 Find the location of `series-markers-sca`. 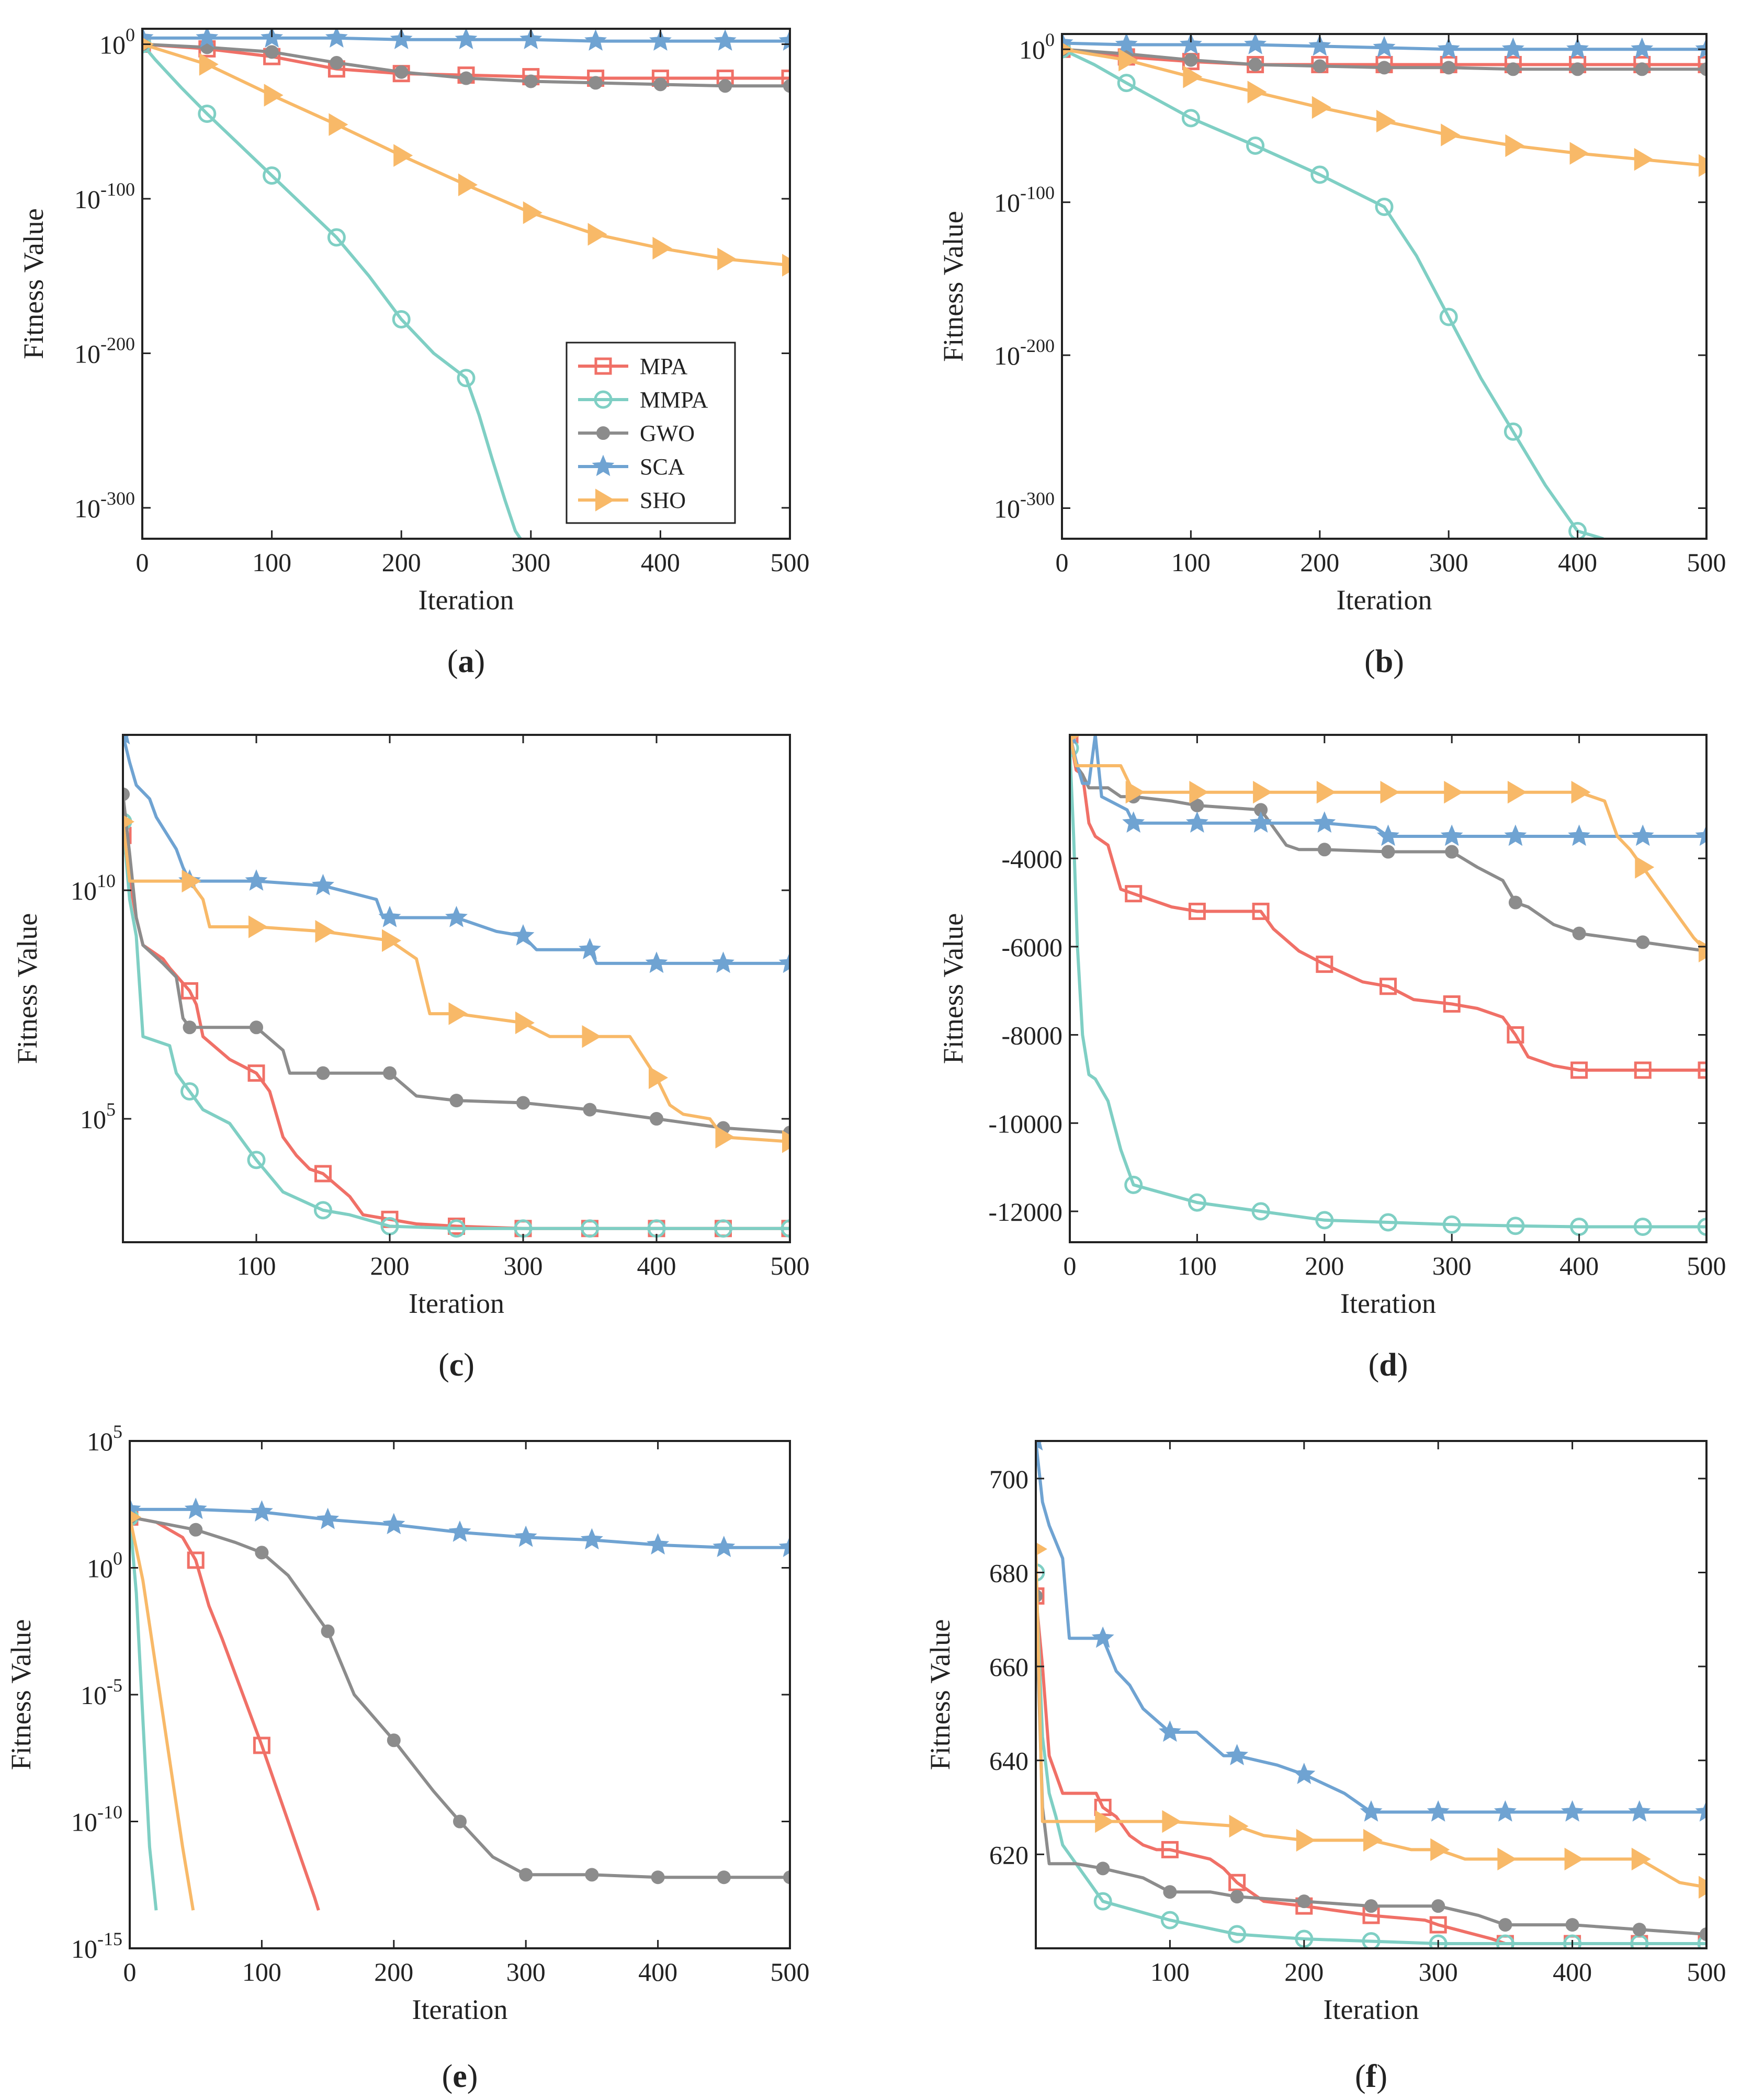

series-markers-sca is located at coordinates (1388, 790).